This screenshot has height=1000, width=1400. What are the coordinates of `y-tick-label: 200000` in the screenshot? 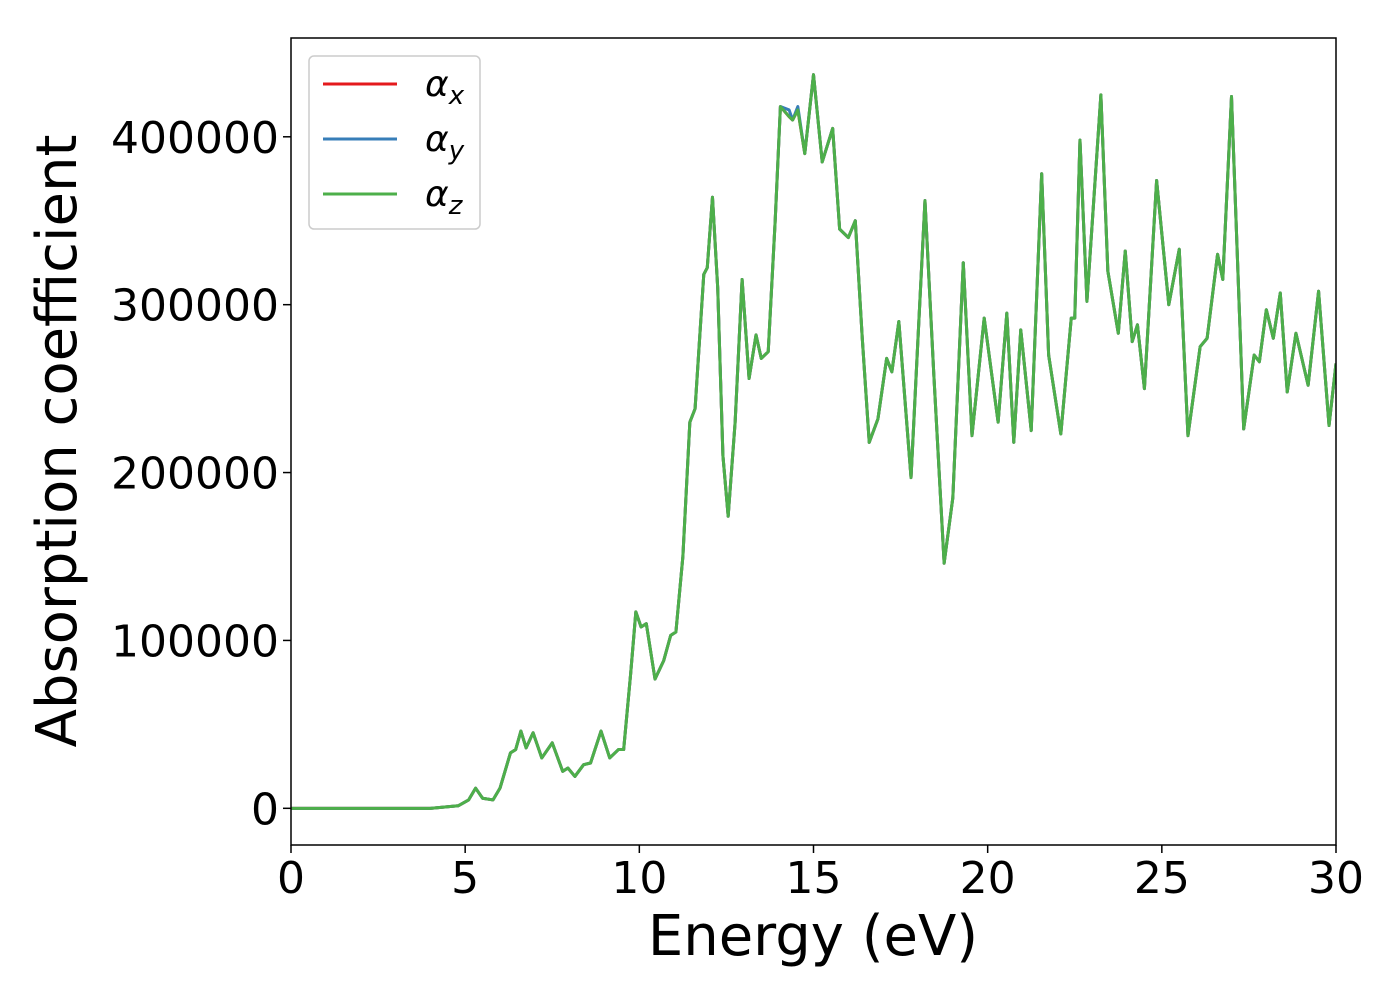 It's located at (195, 474).